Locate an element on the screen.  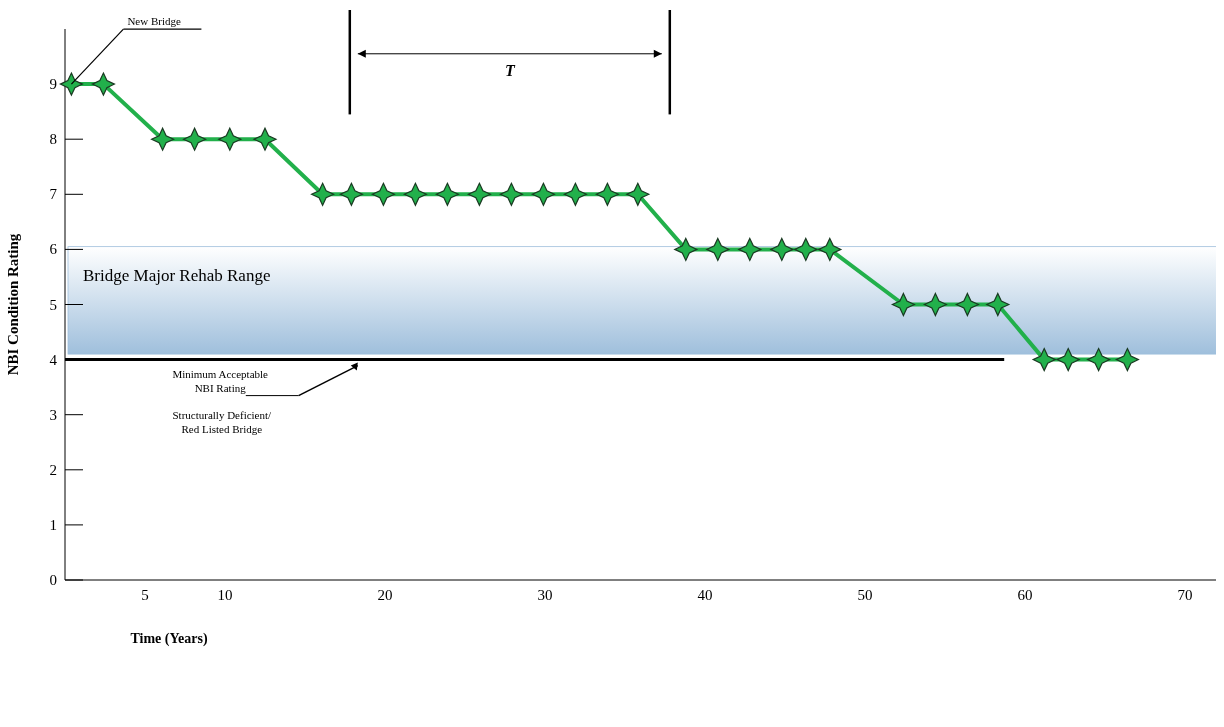
x-tick-label: 30 is located at coordinates (545, 595).